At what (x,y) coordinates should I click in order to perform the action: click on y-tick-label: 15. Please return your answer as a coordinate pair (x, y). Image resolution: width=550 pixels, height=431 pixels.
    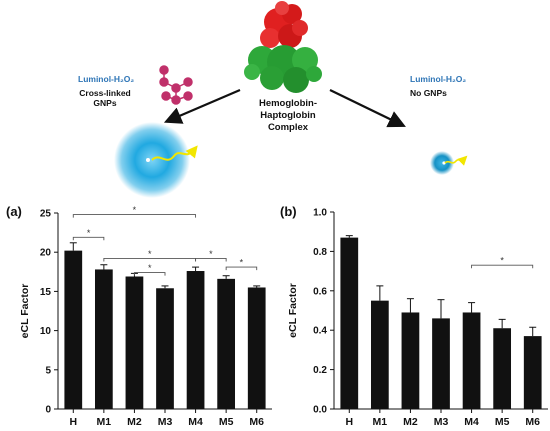
    Looking at the image, I should click on (46, 292).